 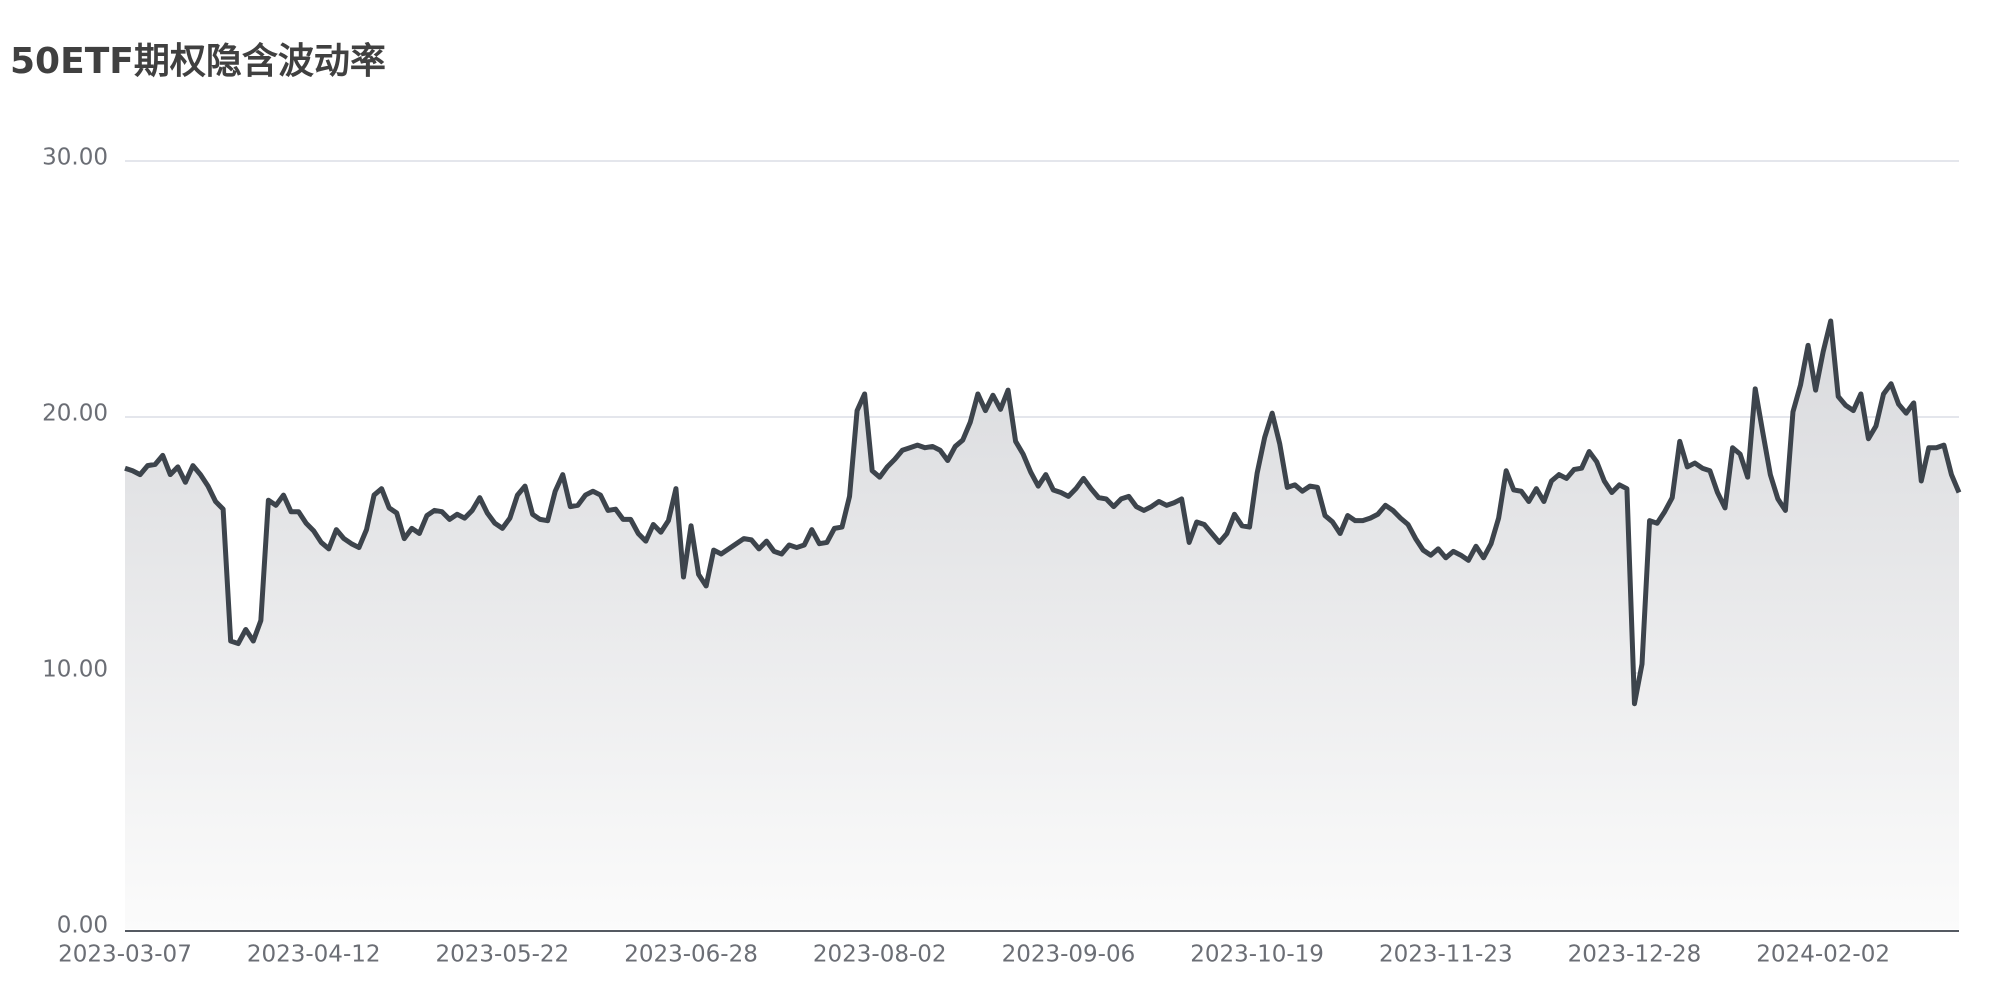 I want to click on x-tick-label: 2023-12-28, so click(x=1635, y=955).